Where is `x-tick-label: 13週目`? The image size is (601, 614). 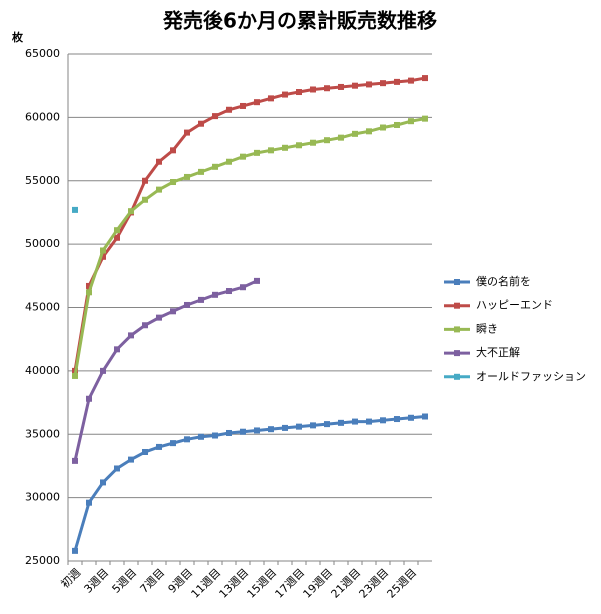 x-tick-label: 13週目 is located at coordinates (234, 583).